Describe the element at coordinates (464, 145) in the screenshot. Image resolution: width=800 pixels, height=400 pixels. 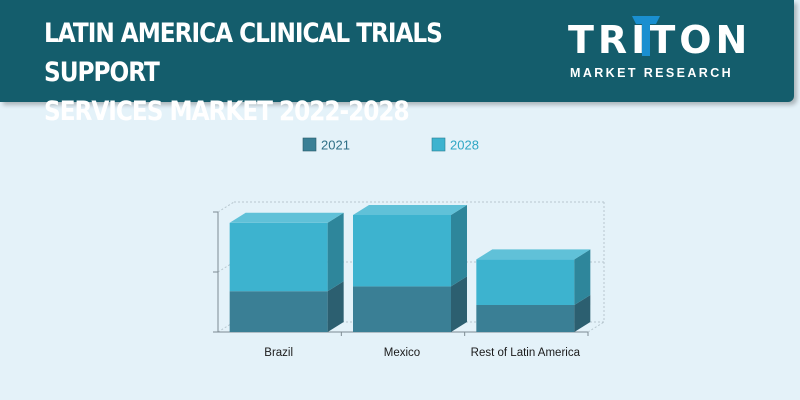
I see `legend-label: 2028` at that location.